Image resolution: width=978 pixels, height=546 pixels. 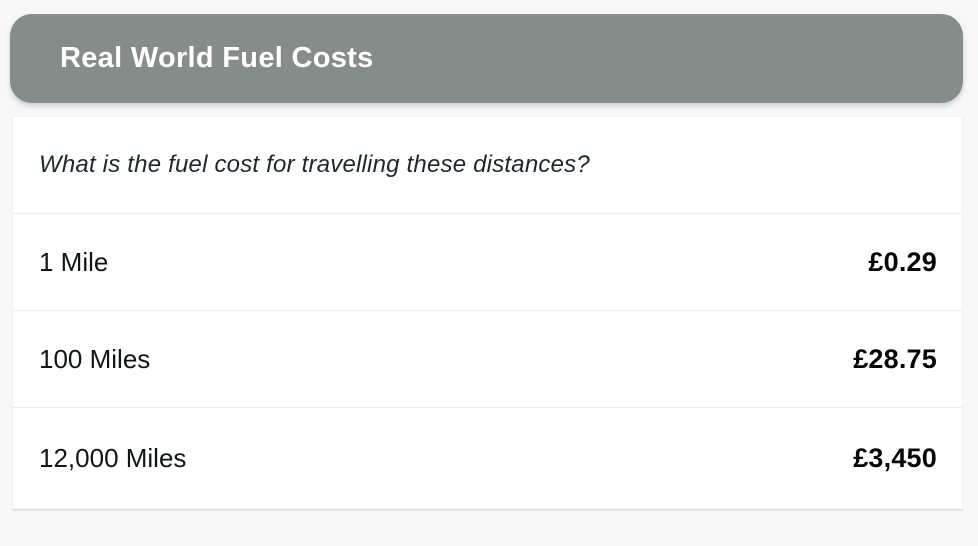 What do you see at coordinates (902, 261) in the screenshot?
I see `cost-value: £0.29` at bounding box center [902, 261].